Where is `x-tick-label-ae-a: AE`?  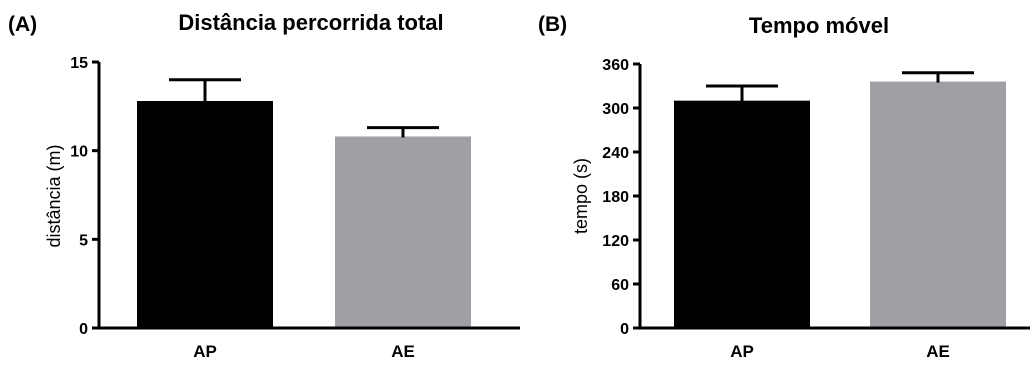
x-tick-label-ae-a: AE is located at coordinates (403, 351).